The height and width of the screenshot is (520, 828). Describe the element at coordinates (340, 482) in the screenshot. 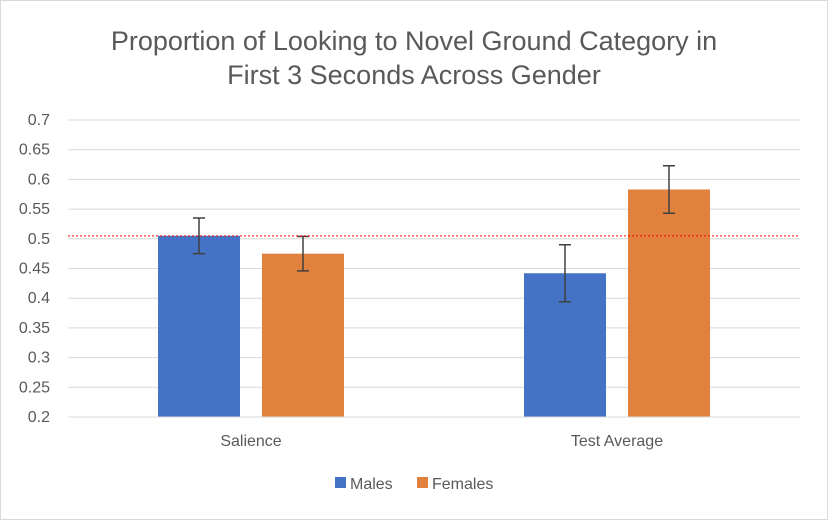

I see `legend-swatch-males` at that location.